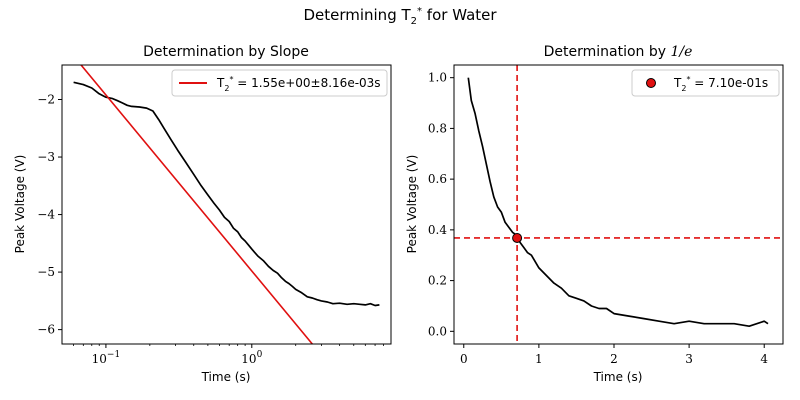 Image resolution: width=800 pixels, height=400 pixels. What do you see at coordinates (539, 359) in the screenshot?
I see `x-tick-label: 1` at bounding box center [539, 359].